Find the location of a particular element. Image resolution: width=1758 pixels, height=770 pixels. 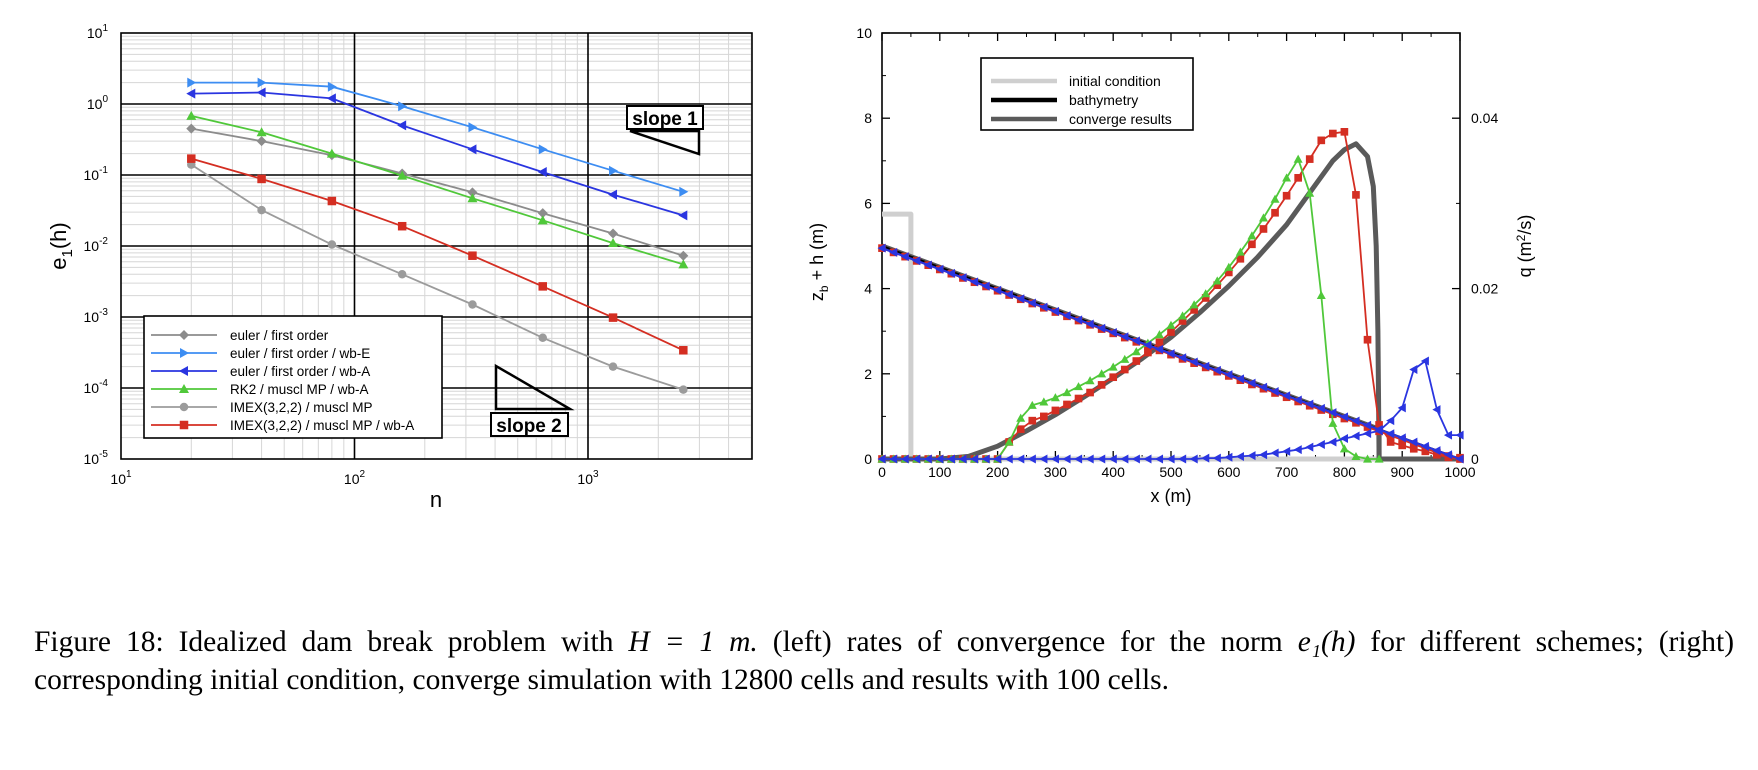

y-axis-label: e1(h) is located at coordinates (61, 245).